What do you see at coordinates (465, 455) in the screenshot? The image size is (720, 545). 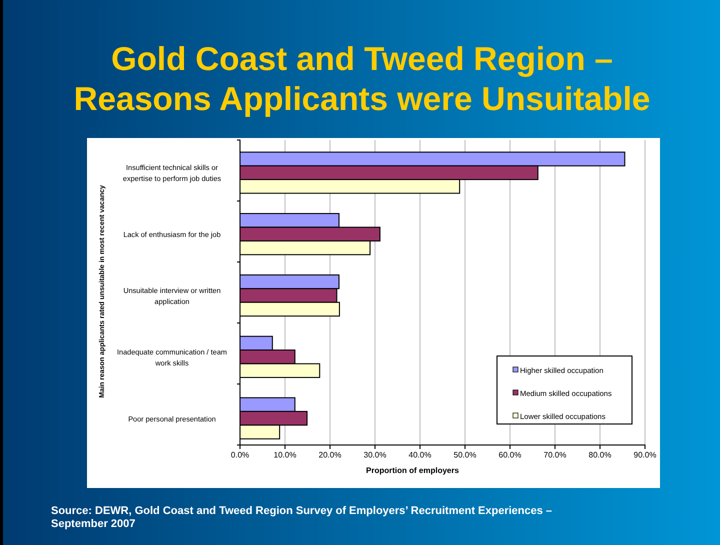 I see `x-tick-label: 50.0%` at bounding box center [465, 455].